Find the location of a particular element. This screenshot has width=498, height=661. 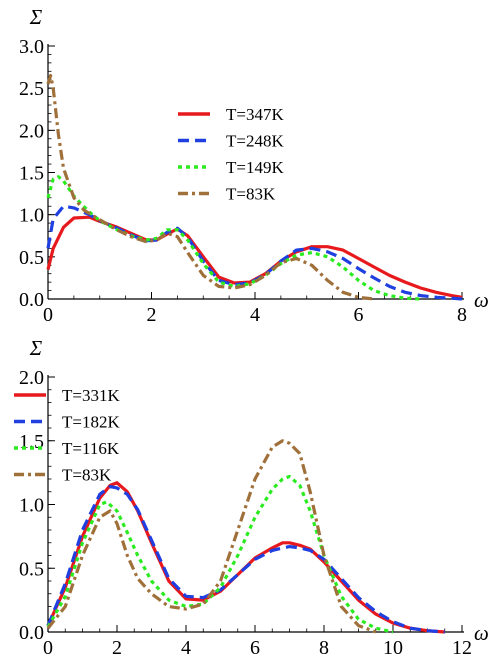

legend-label: T=182K is located at coordinates (91, 422).